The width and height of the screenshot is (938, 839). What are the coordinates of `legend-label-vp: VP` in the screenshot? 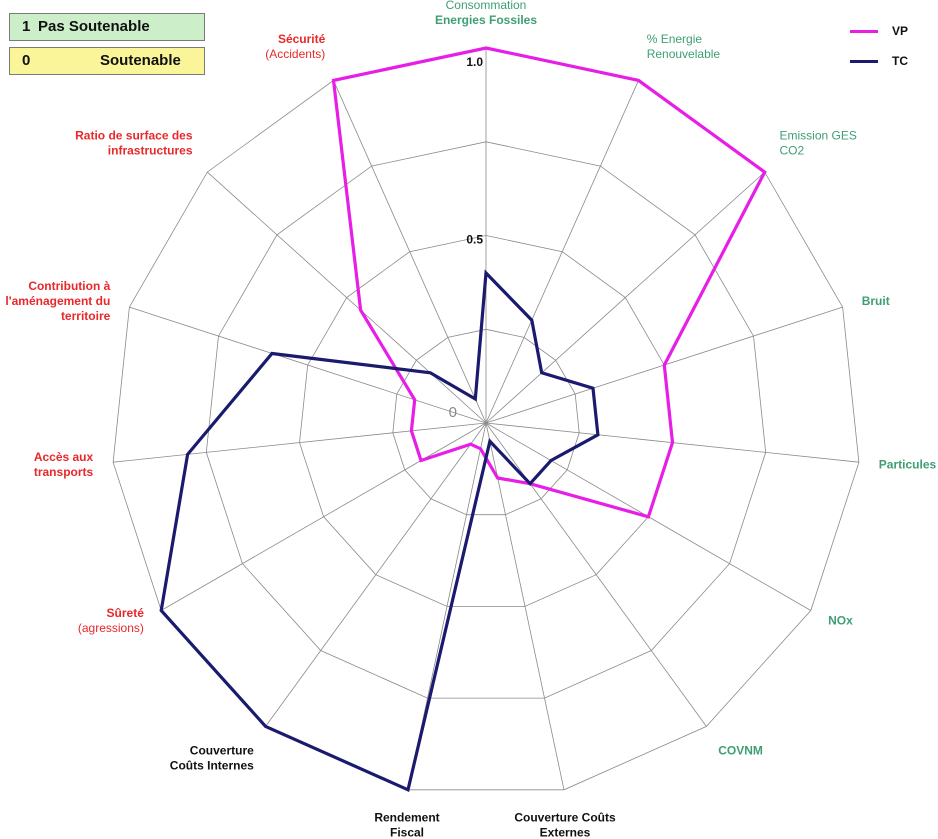 It's located at (900, 31).